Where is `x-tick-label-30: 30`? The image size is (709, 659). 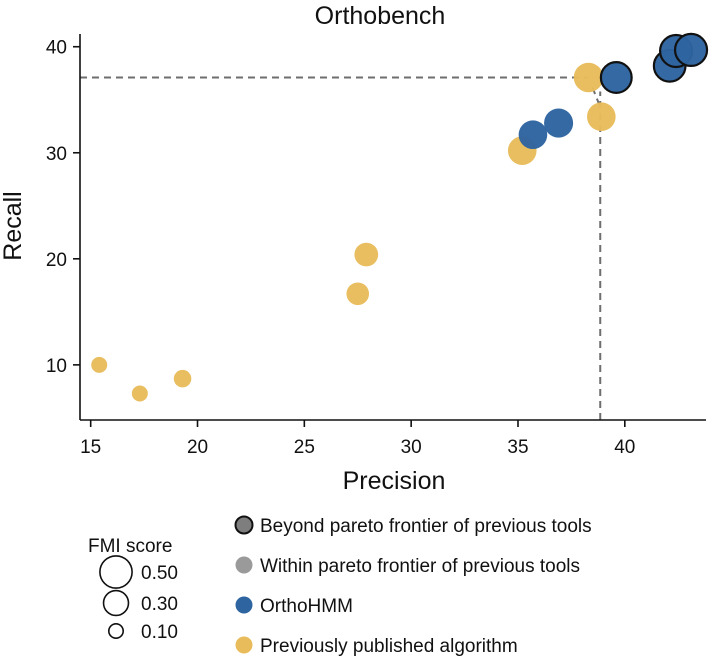 x-tick-label-30: 30 is located at coordinates (411, 447).